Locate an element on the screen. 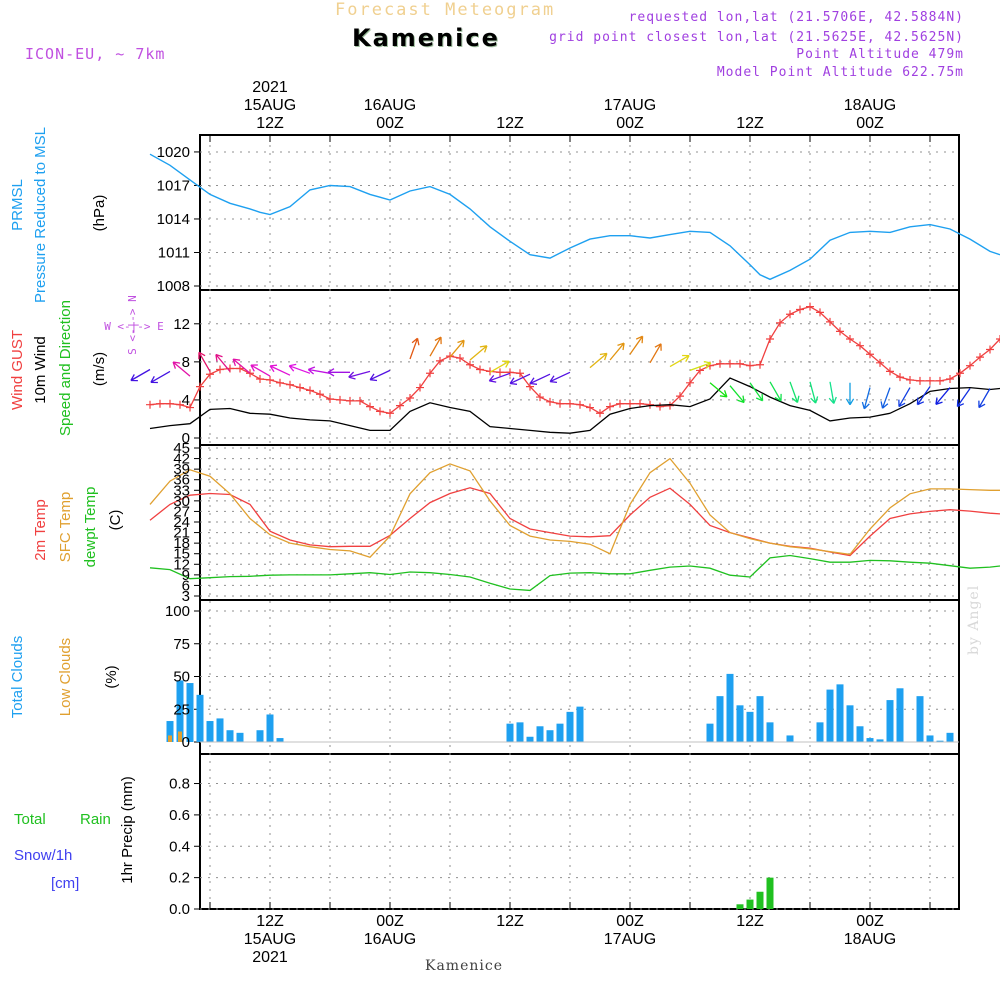 This screenshot has width=1000, height=1000. temperature-tick-label: 15 is located at coordinates (181, 554).